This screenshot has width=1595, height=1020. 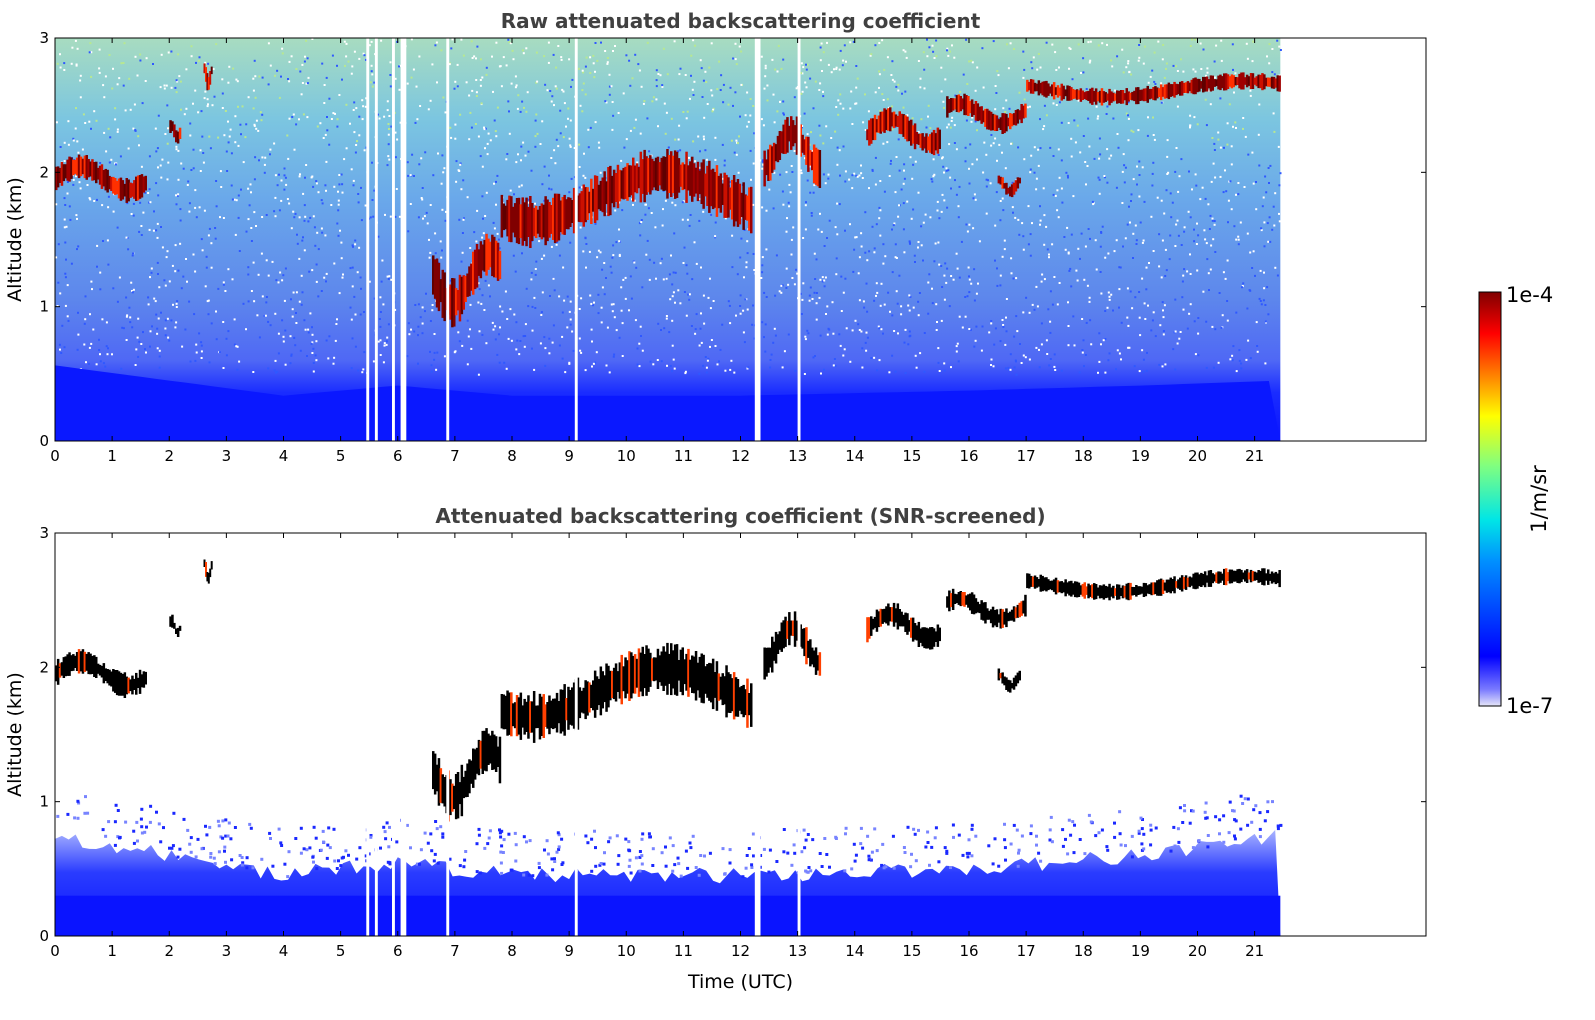 What do you see at coordinates (44, 172) in the screenshot?
I see `y-tick-label: 2` at bounding box center [44, 172].